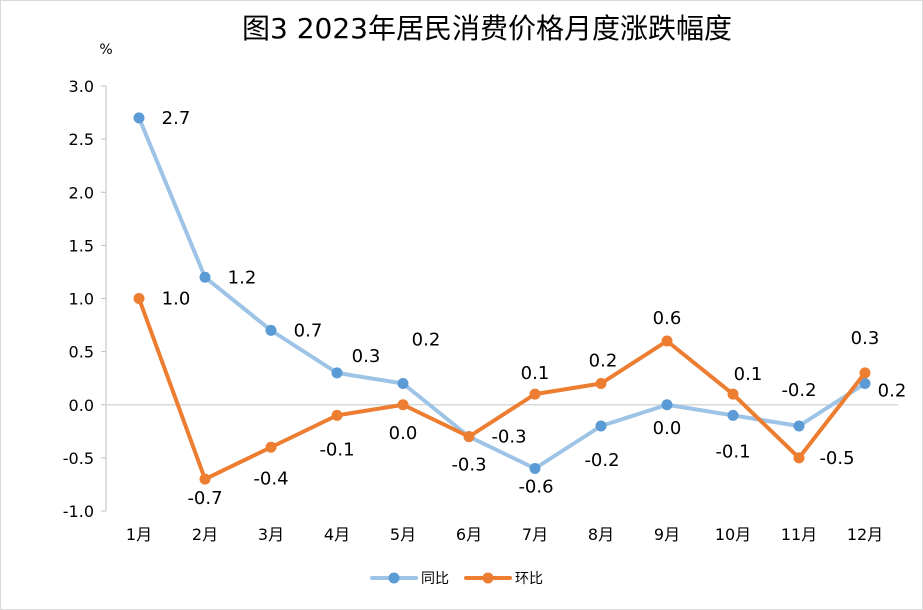  I want to click on y-tick-label: -0.5, so click(78, 458).